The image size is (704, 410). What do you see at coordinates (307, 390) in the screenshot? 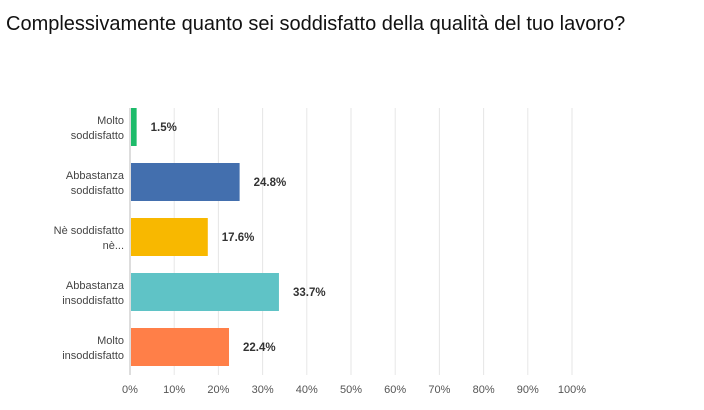
I see `x-tick-label: 40%` at bounding box center [307, 390].